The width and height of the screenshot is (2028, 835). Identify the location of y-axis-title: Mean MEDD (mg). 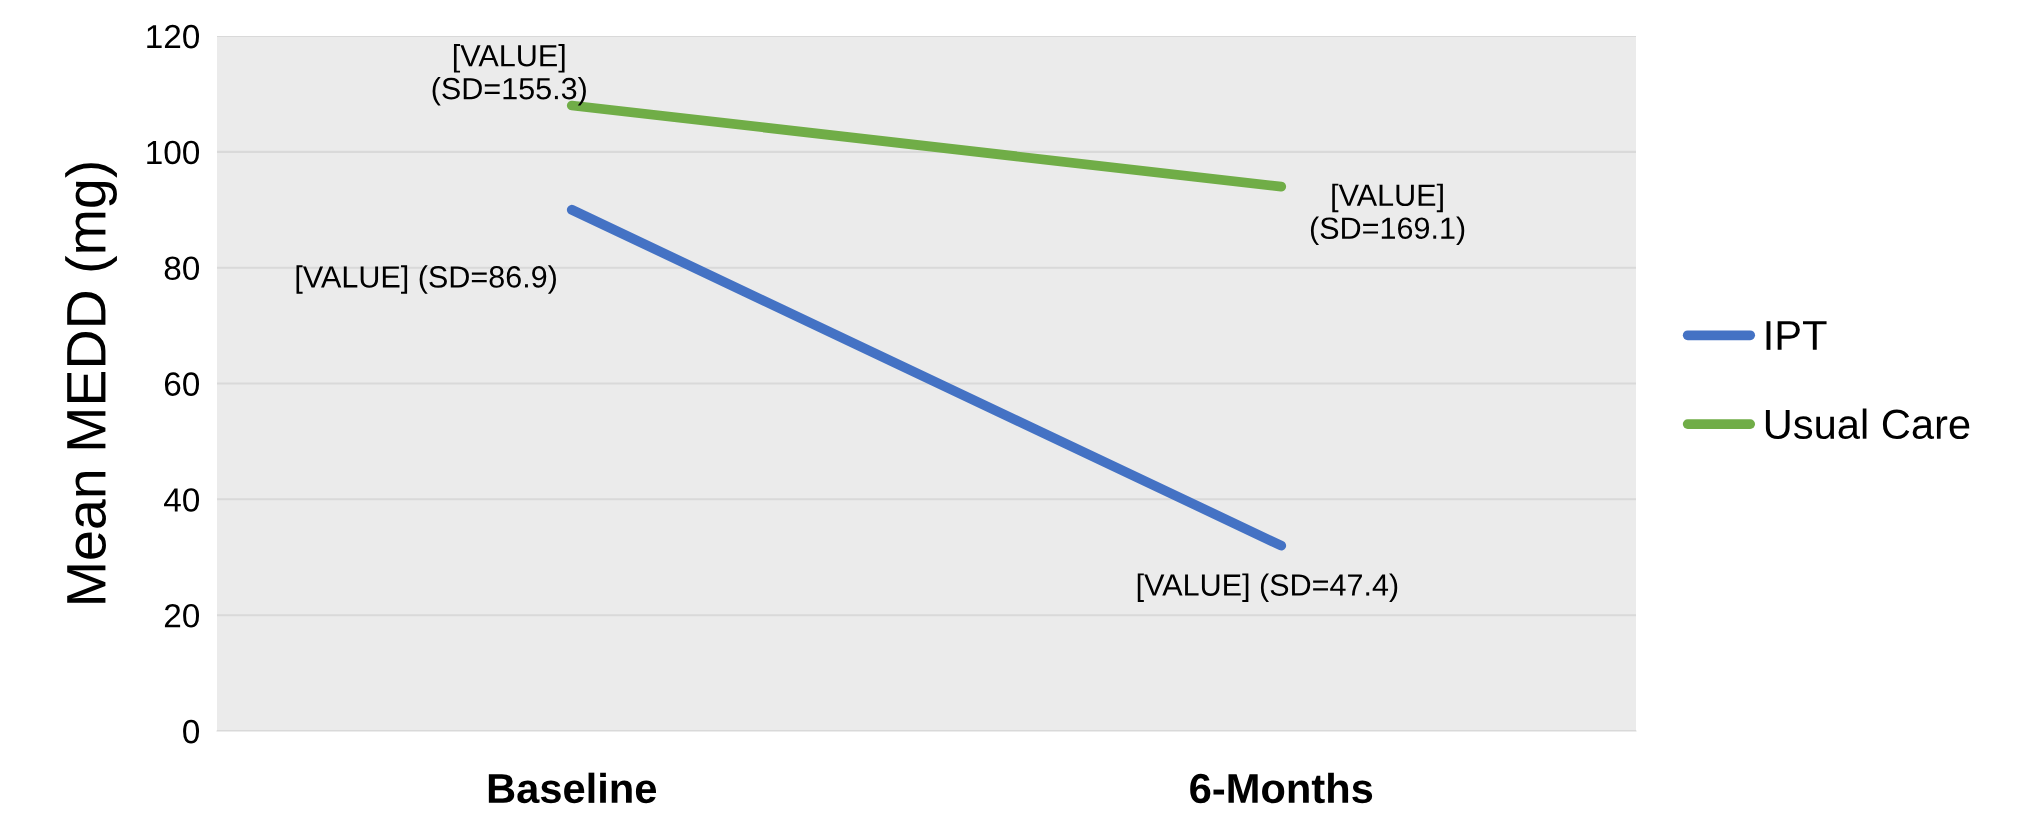
(91, 383).